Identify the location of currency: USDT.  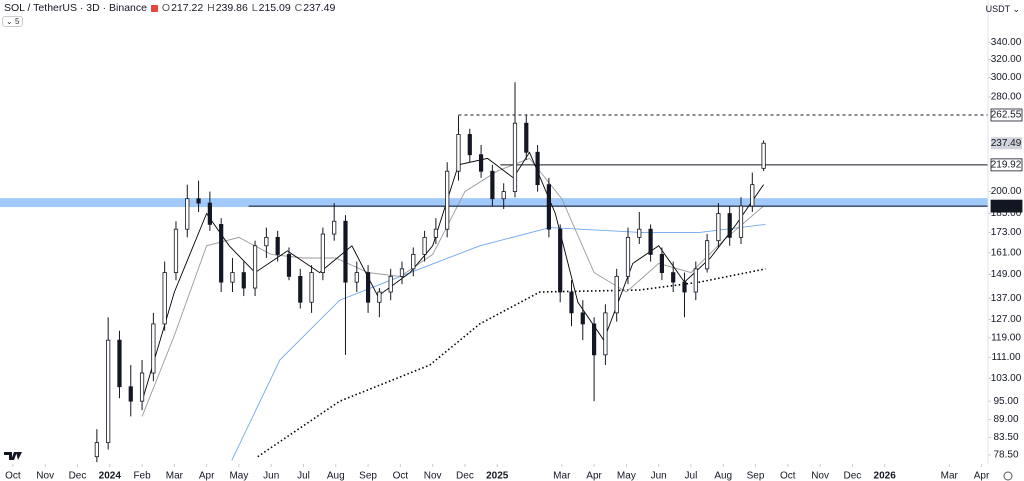
(997, 9).